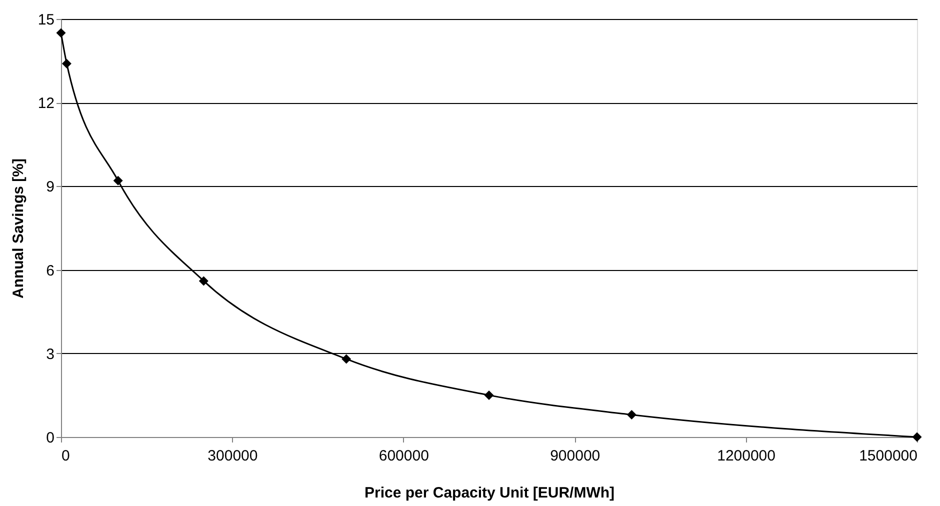  I want to click on x-tick-label: 1500000, so click(888, 456).